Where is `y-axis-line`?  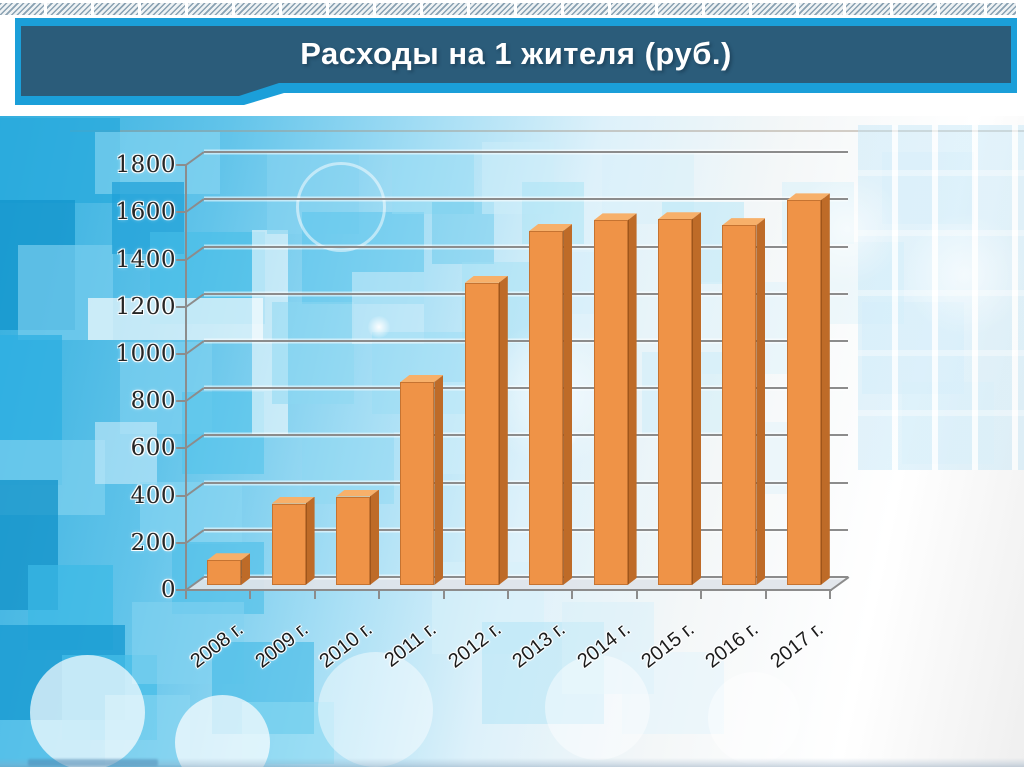
y-axis-line is located at coordinates (186, 377).